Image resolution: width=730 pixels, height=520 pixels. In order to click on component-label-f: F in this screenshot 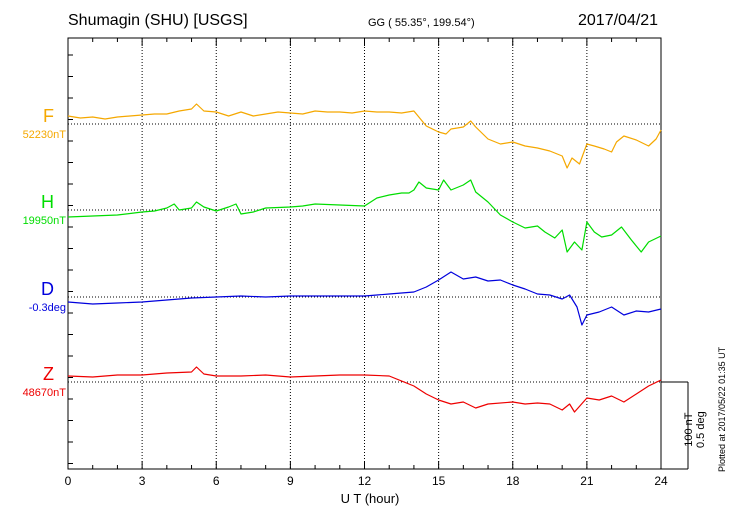, I will do `click(48, 116)`.